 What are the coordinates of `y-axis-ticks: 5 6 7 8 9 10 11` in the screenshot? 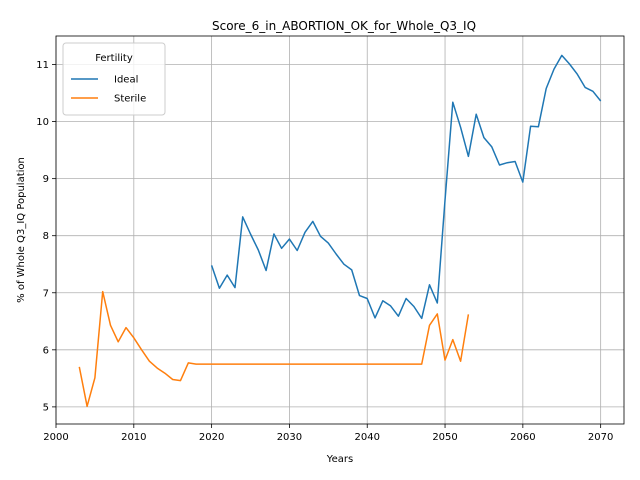 It's located at (46, 236).